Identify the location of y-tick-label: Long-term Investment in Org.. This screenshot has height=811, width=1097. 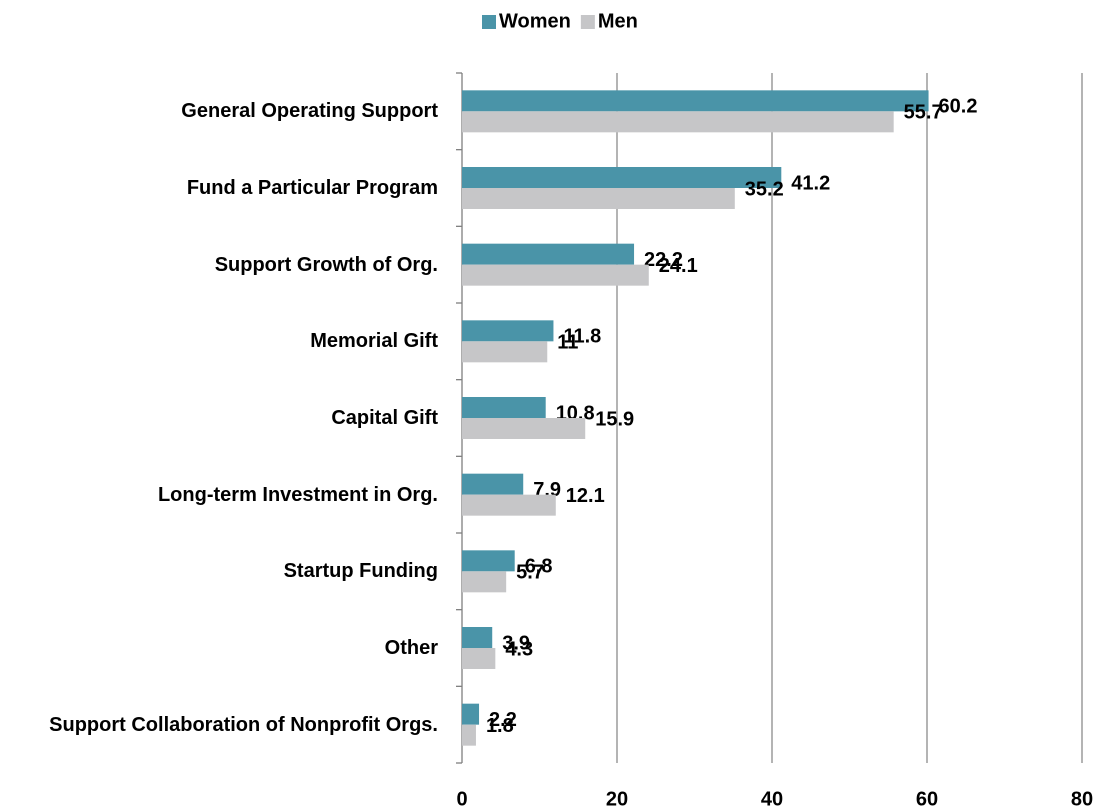
(297, 494).